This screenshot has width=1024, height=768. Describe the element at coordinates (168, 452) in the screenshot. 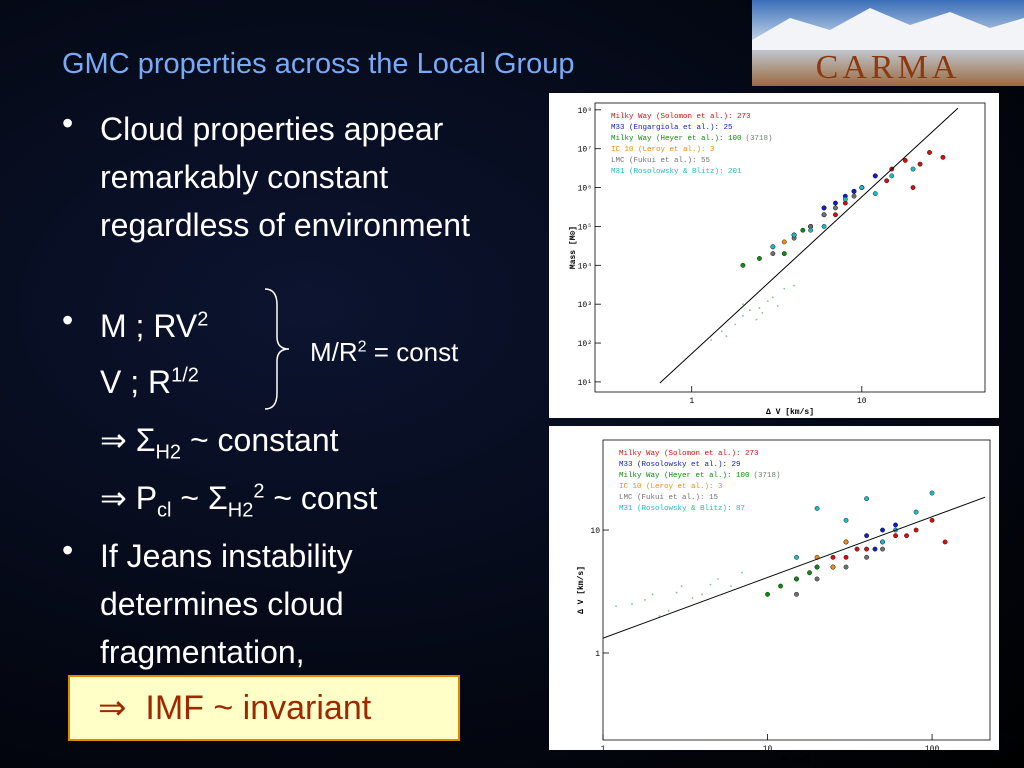

I see `sub: H2` at that location.